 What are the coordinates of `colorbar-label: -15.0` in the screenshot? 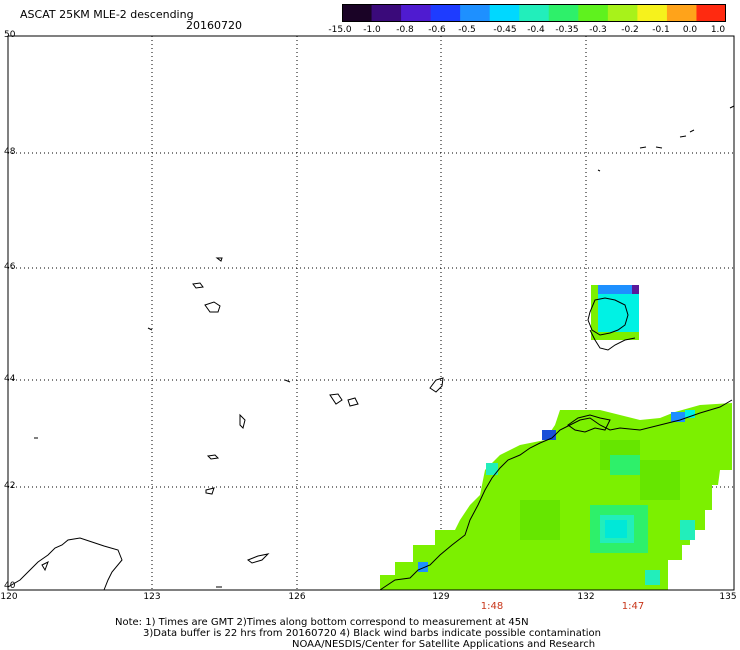 It's located at (340, 30).